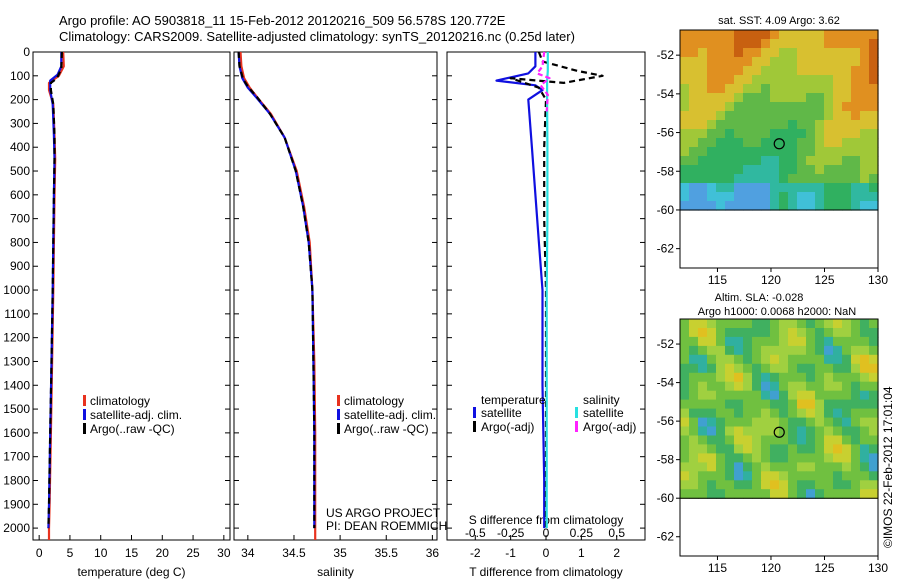 The image size is (900, 580). I want to click on map-y-tick-label: -62, so click(666, 249).